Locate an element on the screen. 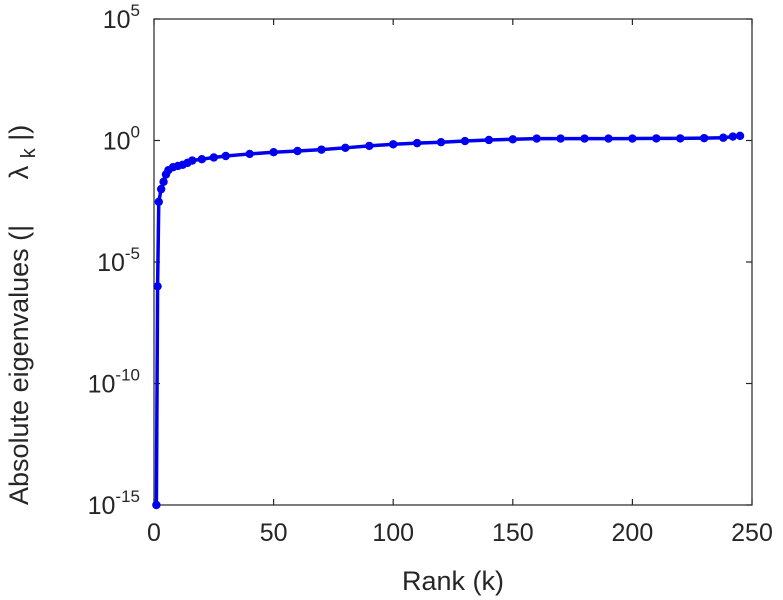 The image size is (783, 600). x-axis-title: Rank (k) is located at coordinates (453, 581).